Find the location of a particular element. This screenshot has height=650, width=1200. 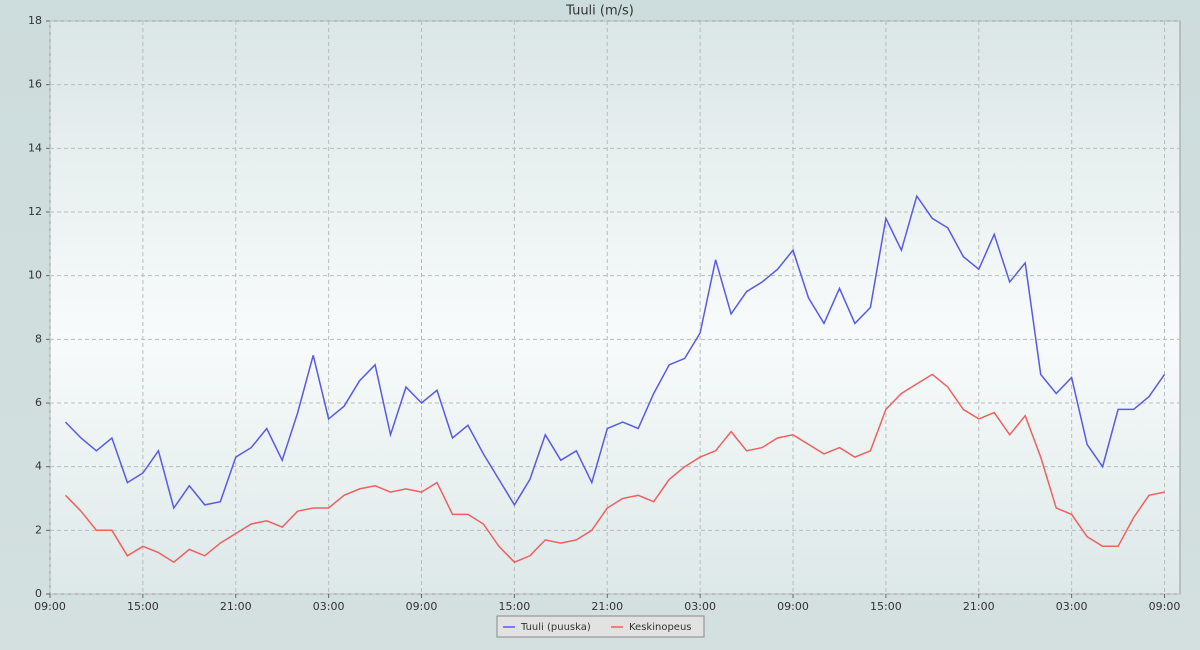

y-tick-label: 16 is located at coordinates (35, 84).